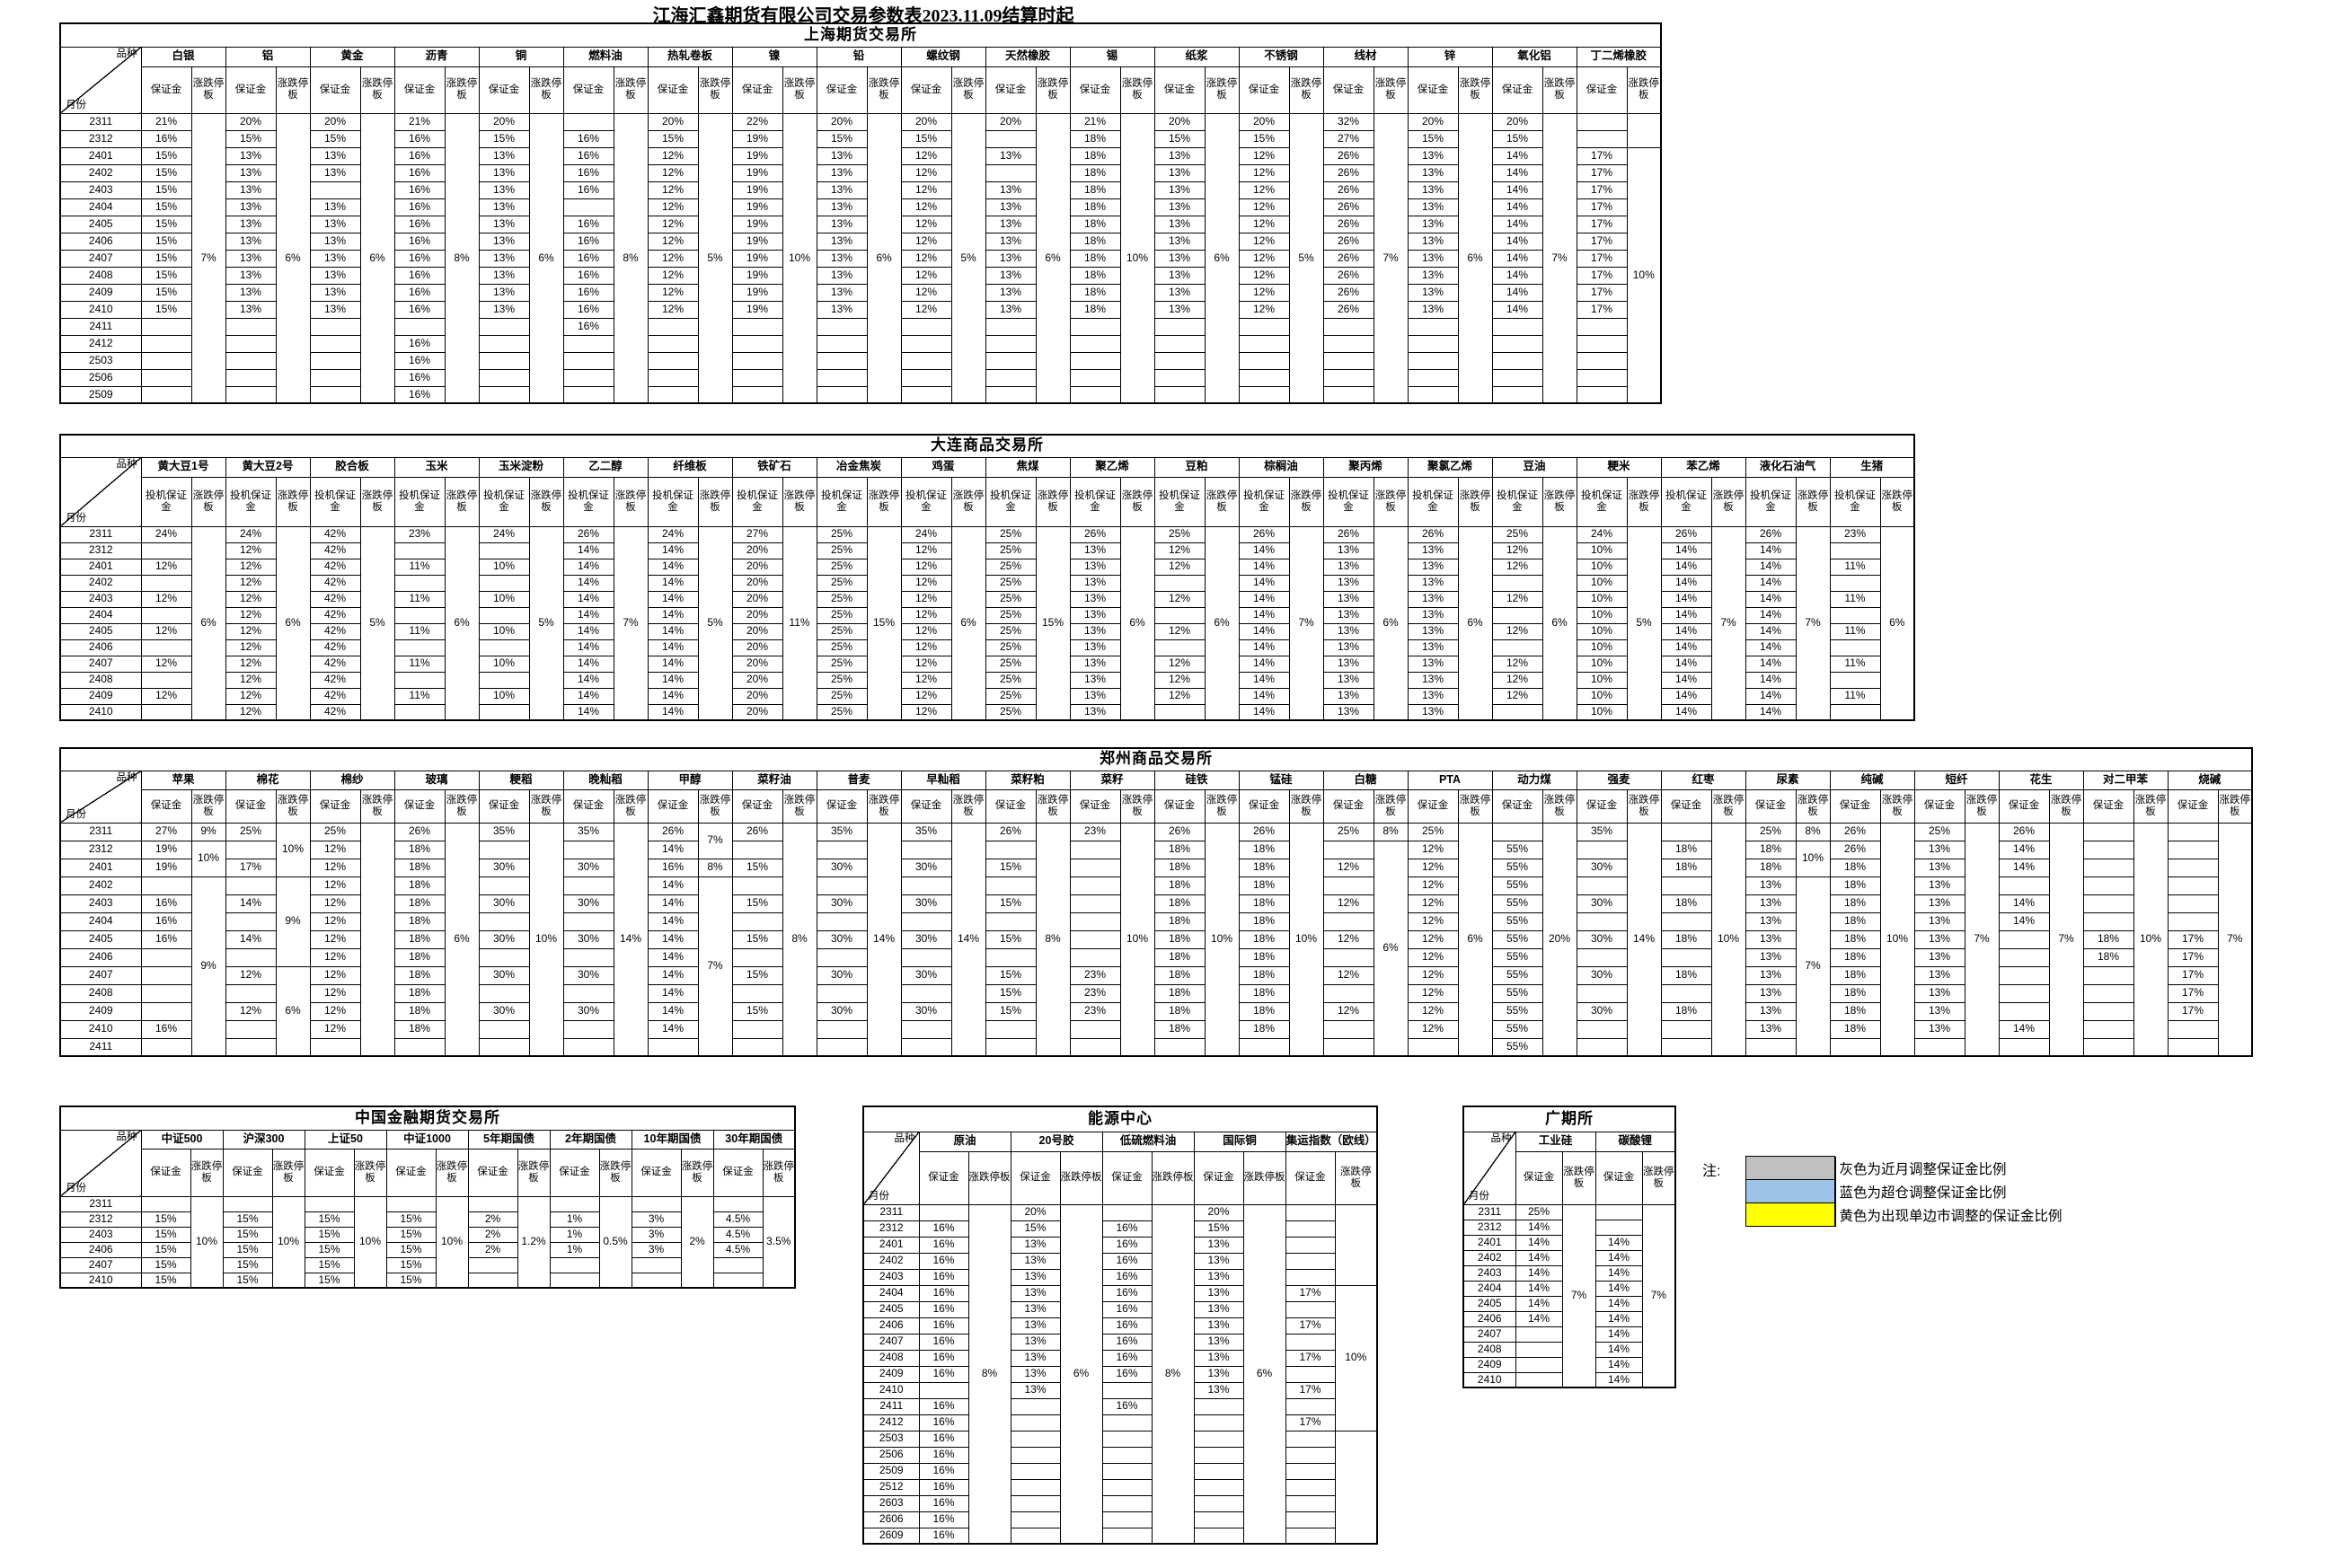 The image size is (2332, 1568). Describe the element at coordinates (757, 207) in the screenshot. I see `margin-cell: 19%` at that location.